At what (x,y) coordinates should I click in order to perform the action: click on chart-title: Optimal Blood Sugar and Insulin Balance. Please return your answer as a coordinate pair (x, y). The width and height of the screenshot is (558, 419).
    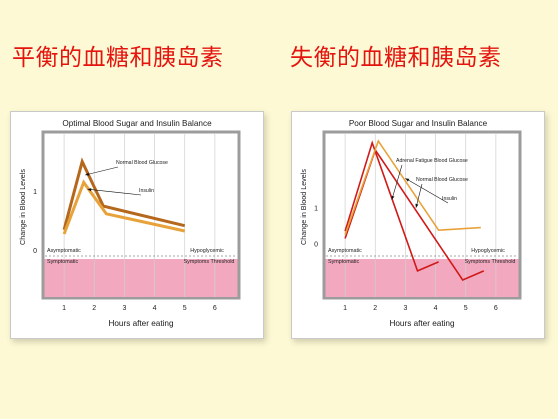
    Looking at the image, I should click on (137, 123).